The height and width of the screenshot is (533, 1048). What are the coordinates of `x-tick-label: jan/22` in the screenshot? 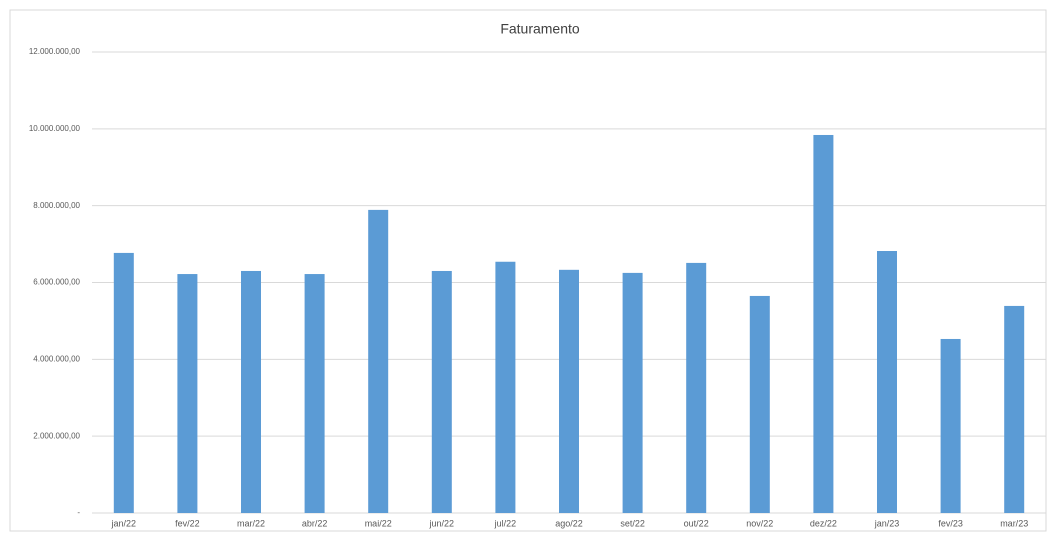 It's located at (124, 523).